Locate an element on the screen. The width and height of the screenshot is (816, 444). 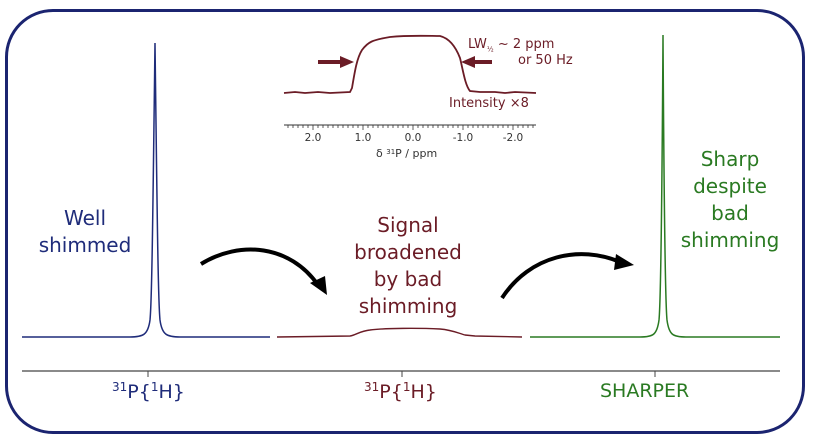
inset-tick-label: -2.0 is located at coordinates (513, 138).